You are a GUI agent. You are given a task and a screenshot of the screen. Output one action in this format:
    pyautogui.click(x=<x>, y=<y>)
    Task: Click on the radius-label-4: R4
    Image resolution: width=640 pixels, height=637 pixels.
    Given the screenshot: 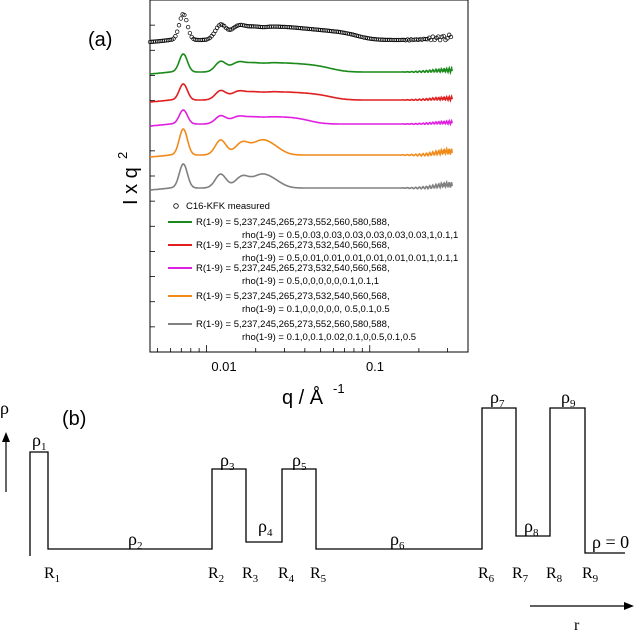 What is the action you would take?
    pyautogui.click(x=286, y=575)
    